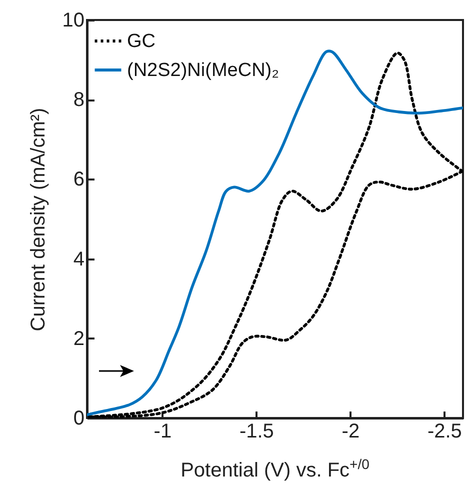 The image size is (471, 502). What do you see at coordinates (78, 259) in the screenshot?
I see `y-tick-label: 4` at bounding box center [78, 259].